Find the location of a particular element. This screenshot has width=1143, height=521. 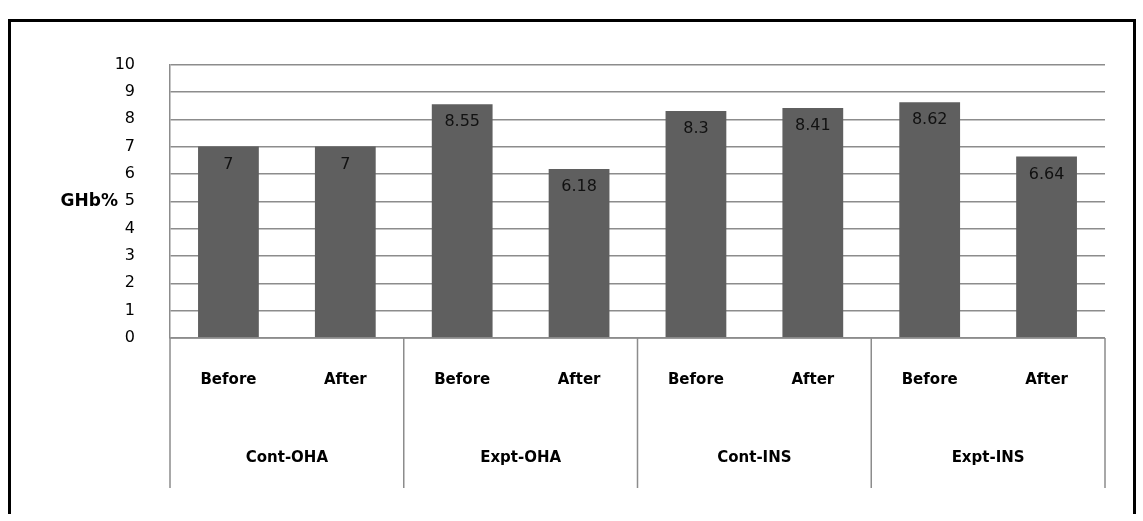

y-tick-label: 0 is located at coordinates (129, 337).